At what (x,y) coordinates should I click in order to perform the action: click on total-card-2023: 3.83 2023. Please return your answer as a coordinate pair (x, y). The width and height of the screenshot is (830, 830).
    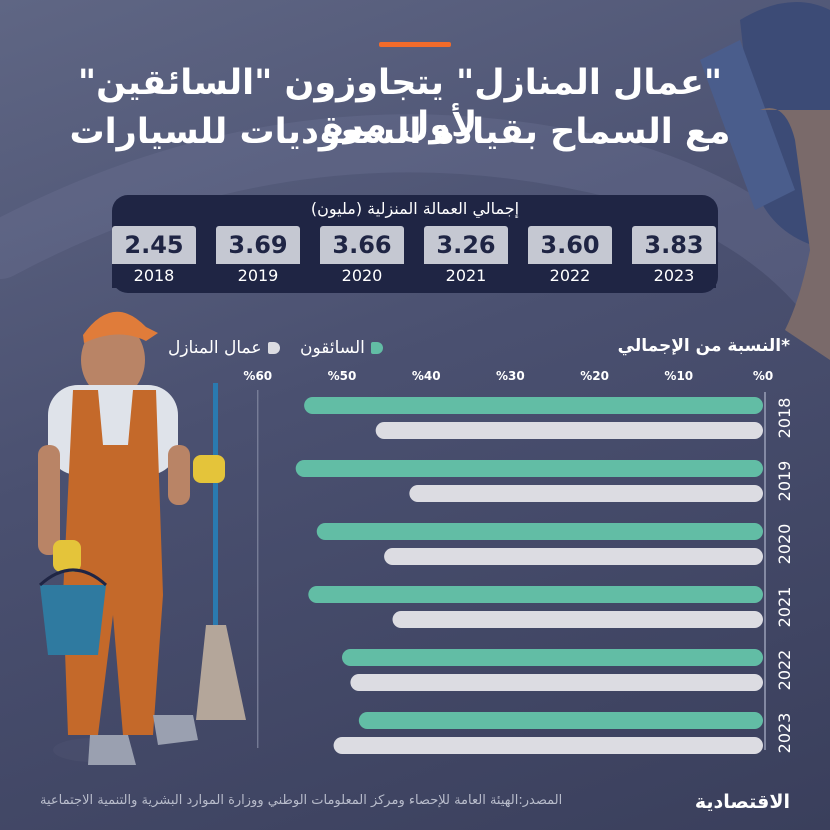
    Looking at the image, I should click on (674, 257).